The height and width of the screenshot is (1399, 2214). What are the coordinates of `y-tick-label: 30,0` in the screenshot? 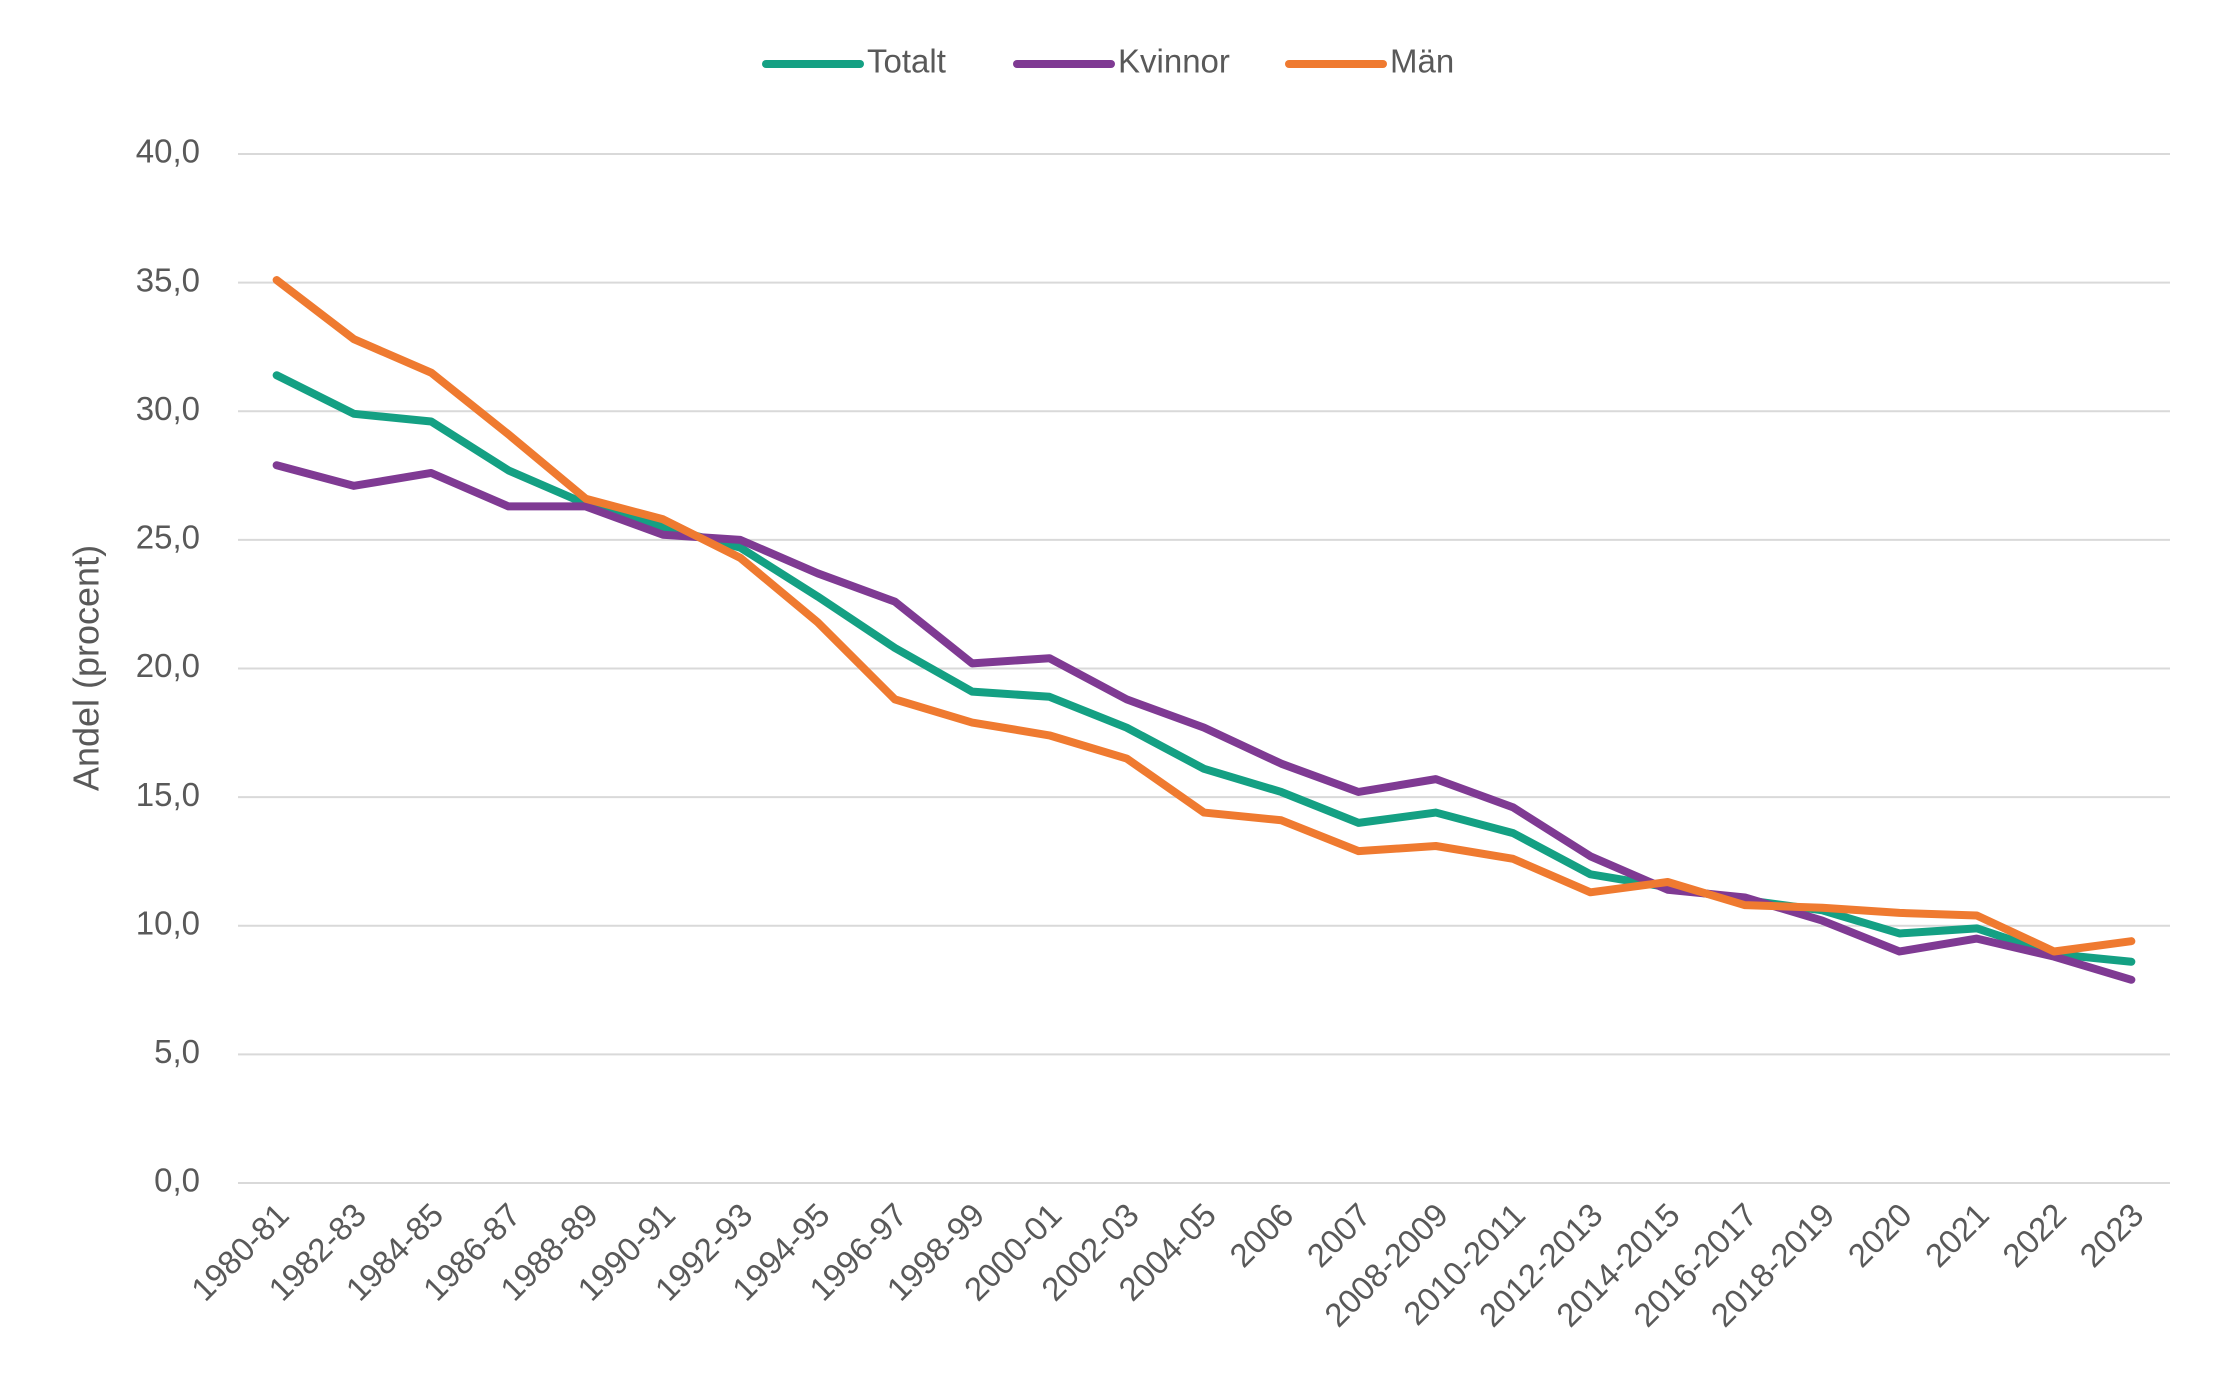 It's located at (168, 408).